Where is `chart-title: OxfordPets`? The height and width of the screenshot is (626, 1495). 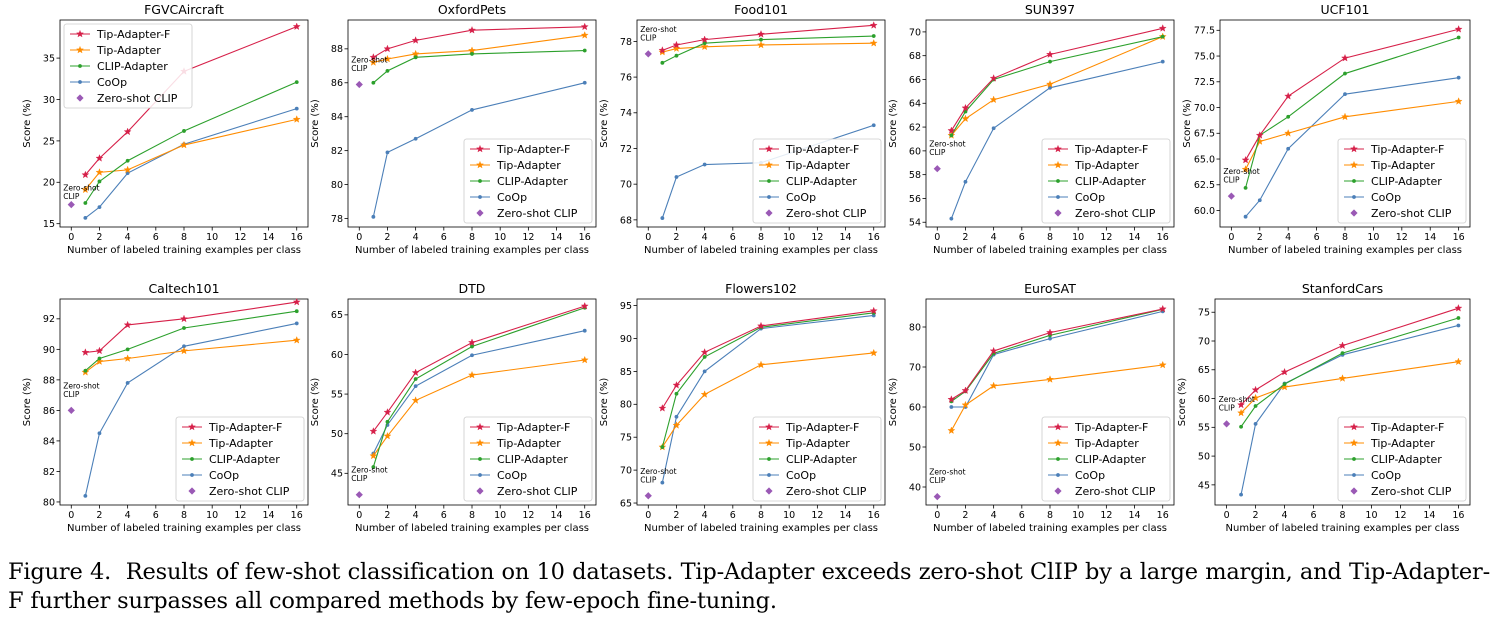
chart-title: OxfordPets is located at coordinates (472, 9).